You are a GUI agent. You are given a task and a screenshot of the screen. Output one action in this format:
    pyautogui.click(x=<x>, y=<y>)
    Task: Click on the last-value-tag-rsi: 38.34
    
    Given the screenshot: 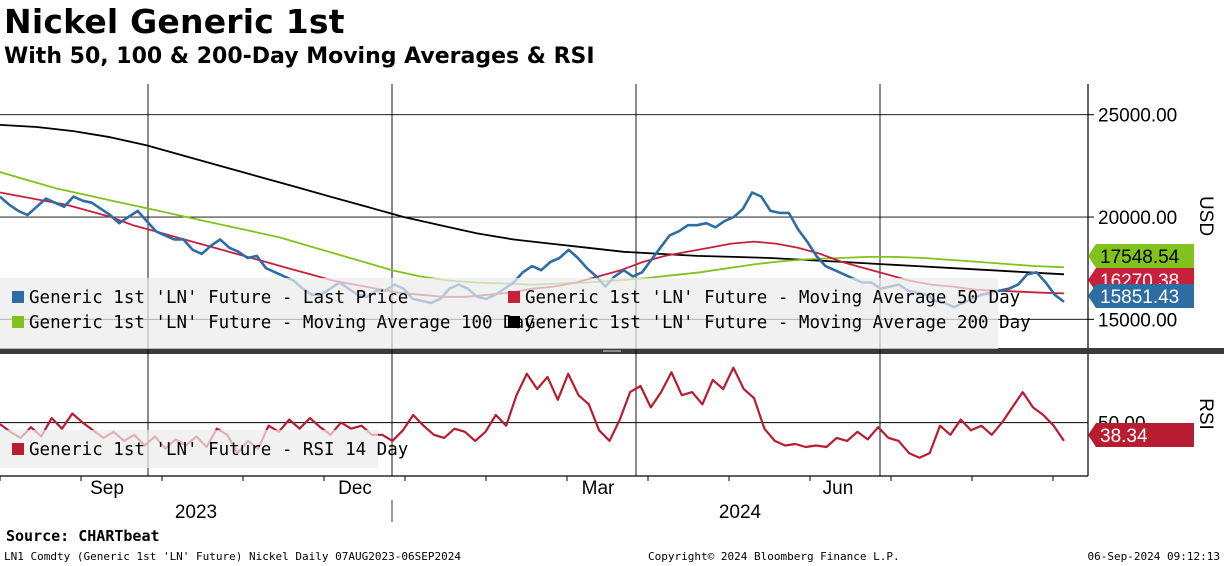 What is the action you would take?
    pyautogui.click(x=1141, y=435)
    